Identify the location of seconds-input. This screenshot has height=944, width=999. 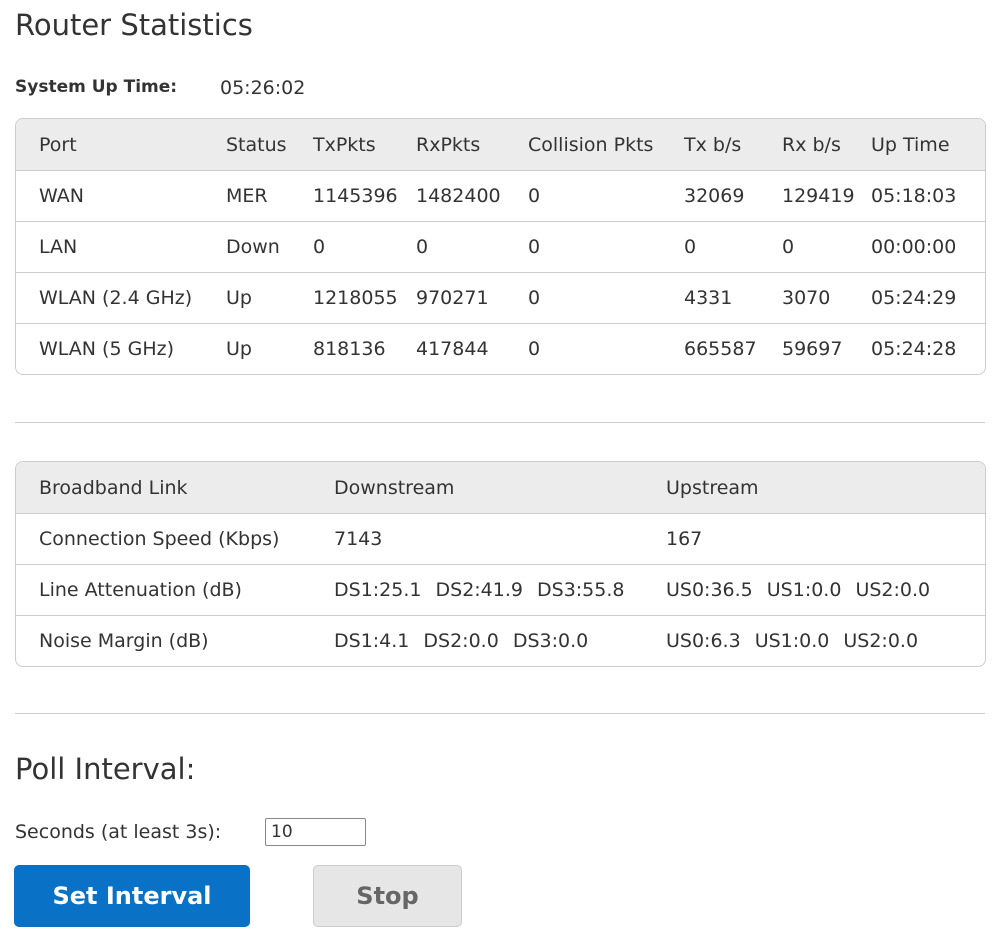
(315, 832).